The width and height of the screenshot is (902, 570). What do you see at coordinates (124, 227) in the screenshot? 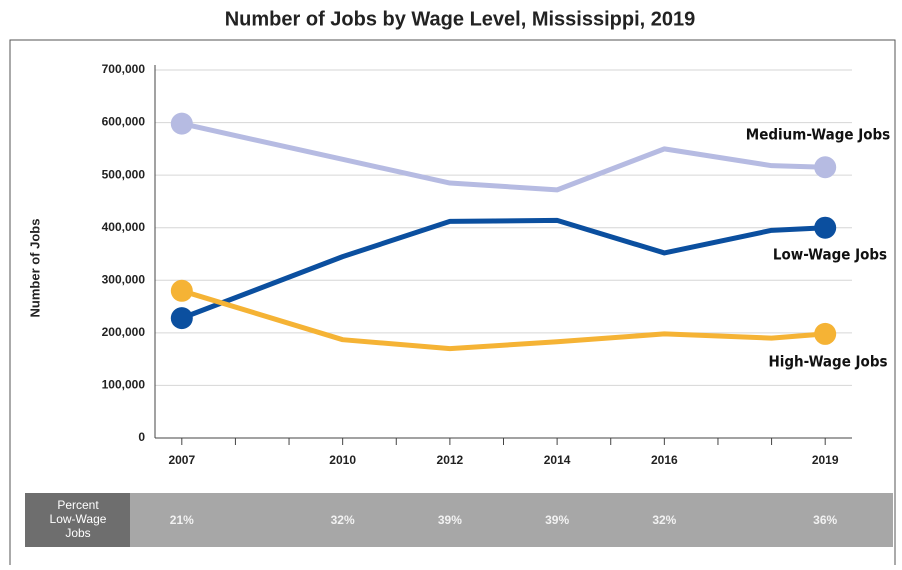
I see `y-tick-label: 400,000` at bounding box center [124, 227].